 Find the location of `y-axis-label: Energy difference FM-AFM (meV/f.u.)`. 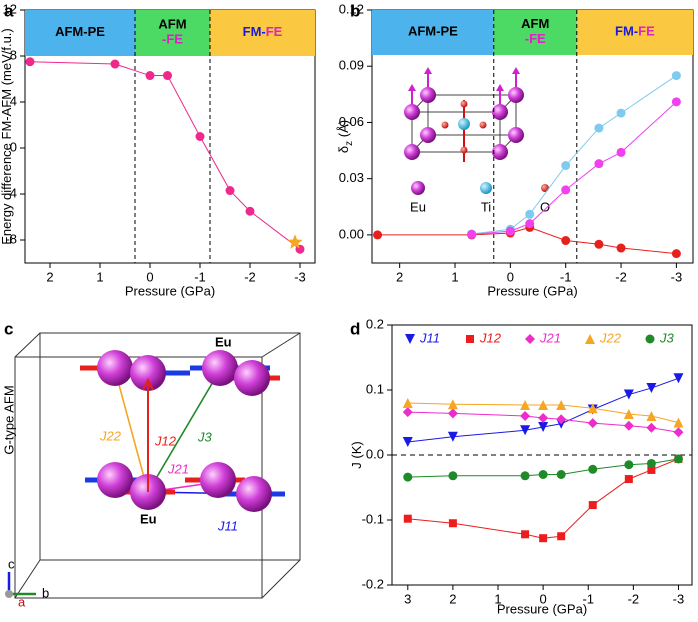

y-axis-label: Energy difference FM-AFM (meV/f.u.) is located at coordinates (7, 136).